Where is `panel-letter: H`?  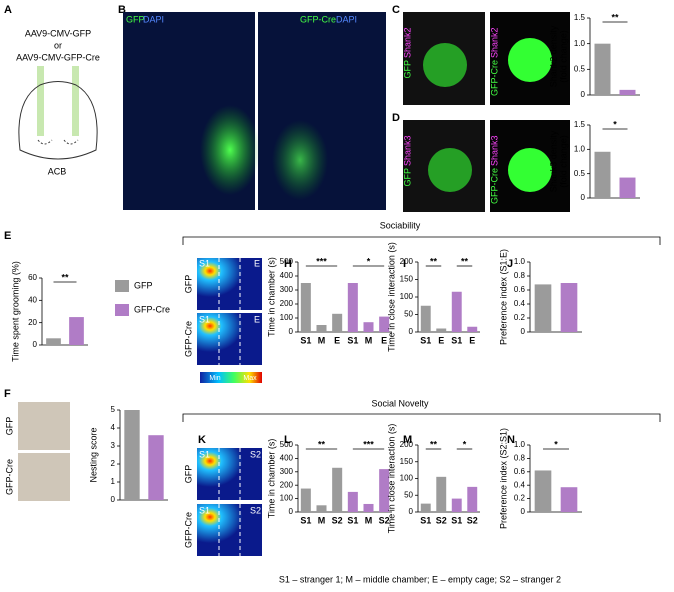 panel-letter: H is located at coordinates (288, 264).